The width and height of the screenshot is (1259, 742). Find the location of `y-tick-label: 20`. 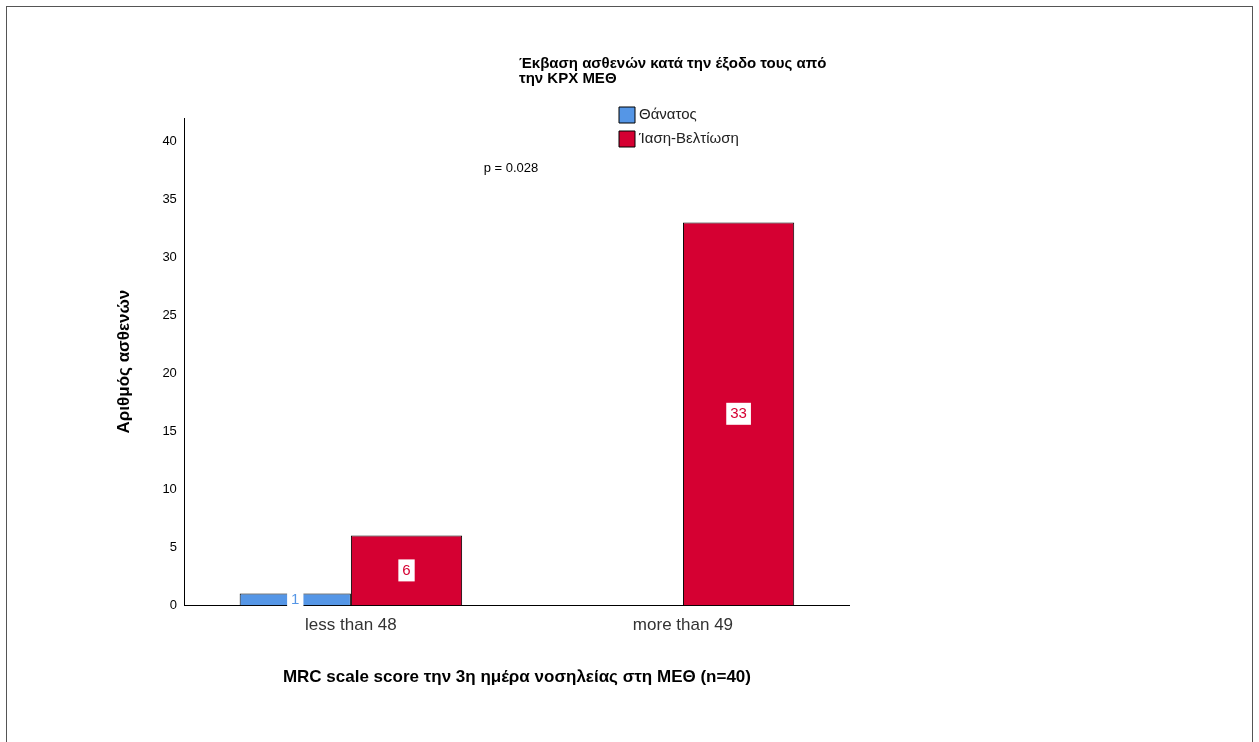

y-tick-label: 20 is located at coordinates (169, 372).